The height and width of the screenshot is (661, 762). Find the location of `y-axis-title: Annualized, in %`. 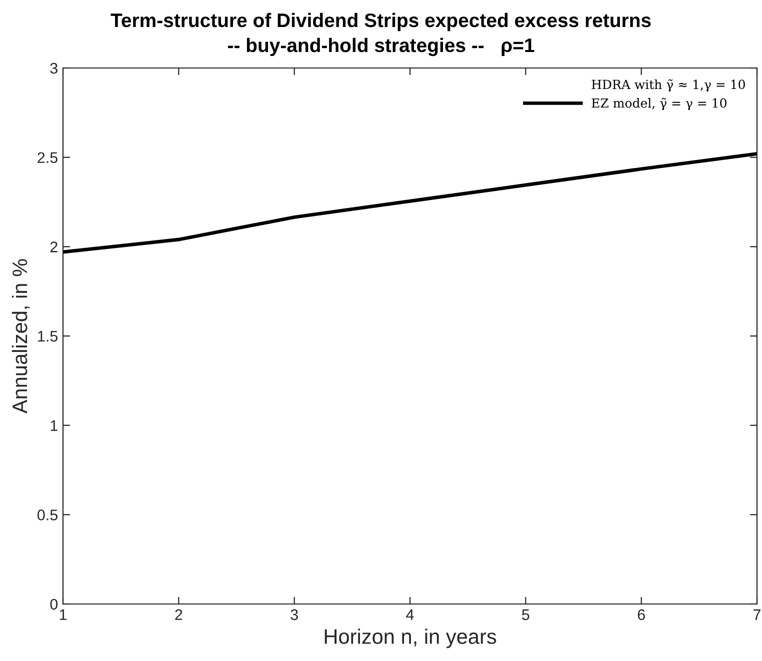

y-axis-title: Annualized, in % is located at coordinates (21, 336).